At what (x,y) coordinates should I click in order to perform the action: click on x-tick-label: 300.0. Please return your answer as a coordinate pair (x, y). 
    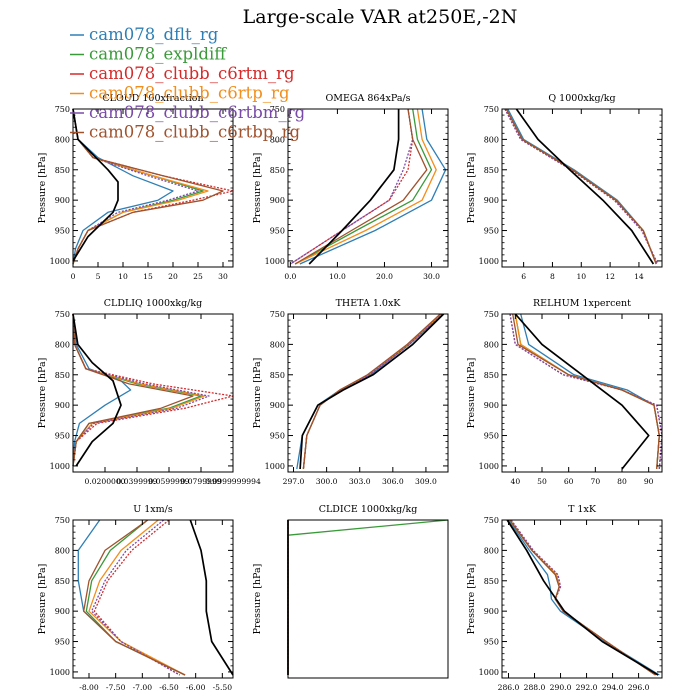
    Looking at the image, I should click on (327, 481).